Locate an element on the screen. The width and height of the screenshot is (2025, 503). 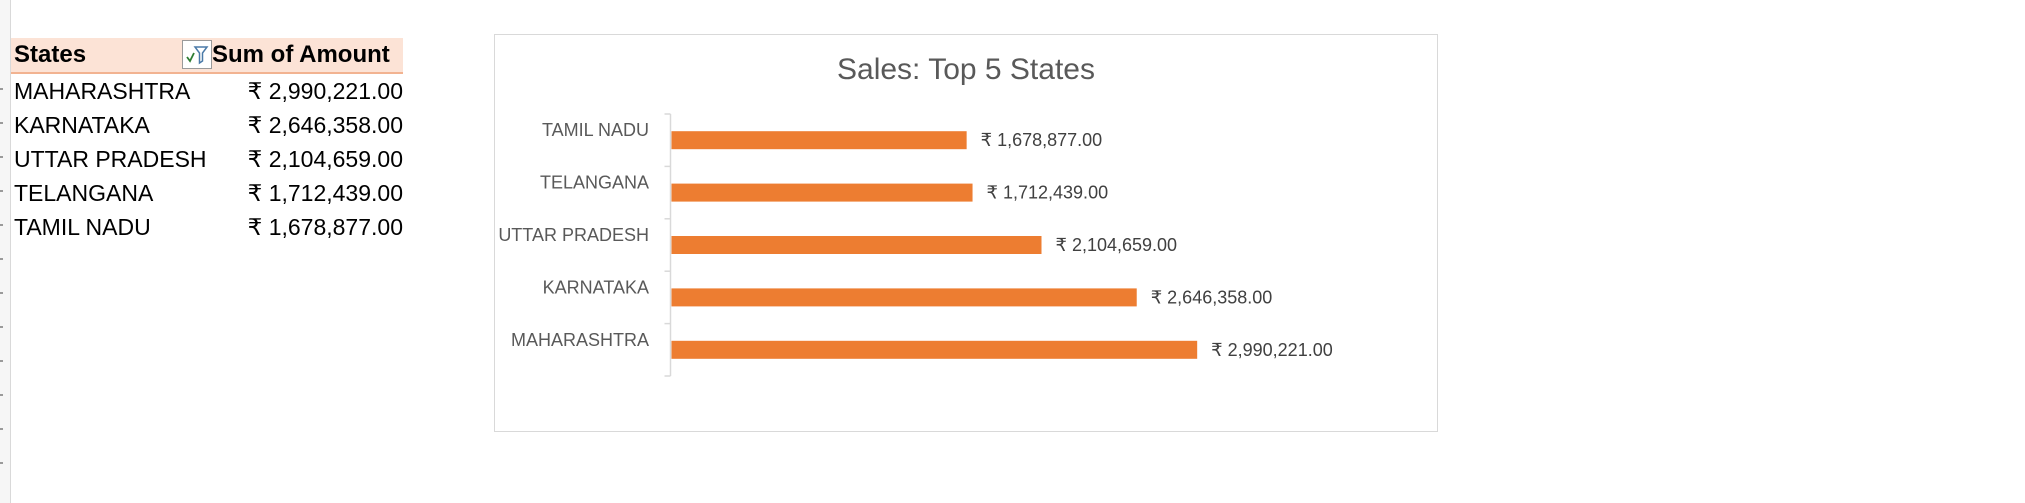
amount-cell: ₹ 2,104,659.00 is located at coordinates (325, 159).